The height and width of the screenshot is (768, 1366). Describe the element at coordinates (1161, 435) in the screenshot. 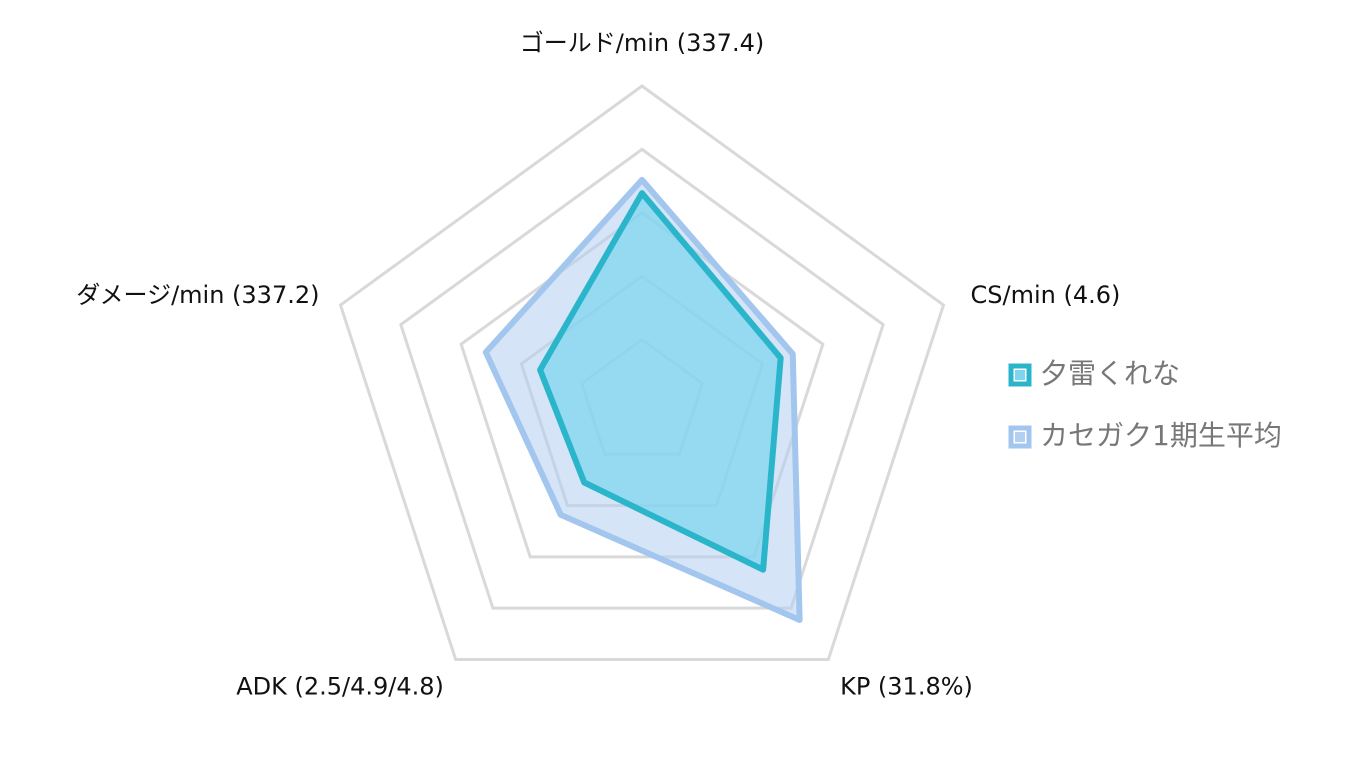

I see `legend-label: カセガク1期生平均` at that location.